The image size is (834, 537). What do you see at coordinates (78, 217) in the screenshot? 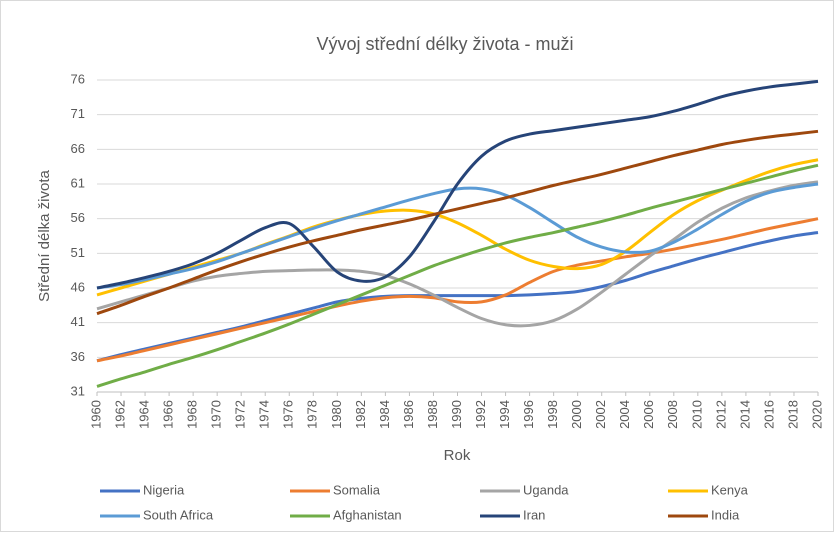
I see `y-tick-label: 56` at bounding box center [78, 217].